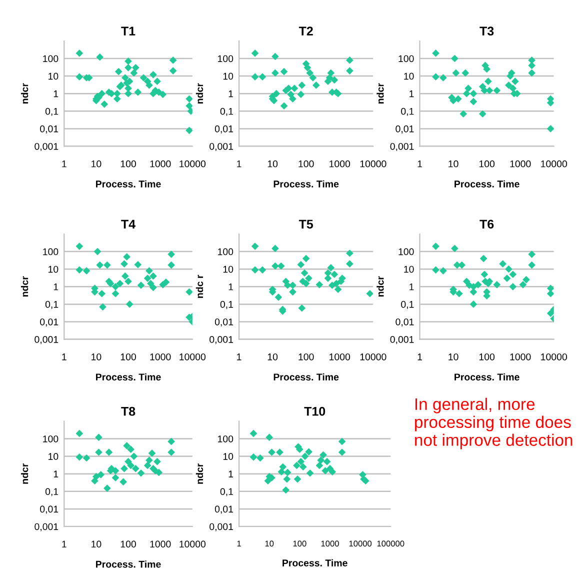 The image size is (583, 585). What do you see at coordinates (390, 543) in the screenshot?
I see `x-tick-label: 100000` at bounding box center [390, 543].